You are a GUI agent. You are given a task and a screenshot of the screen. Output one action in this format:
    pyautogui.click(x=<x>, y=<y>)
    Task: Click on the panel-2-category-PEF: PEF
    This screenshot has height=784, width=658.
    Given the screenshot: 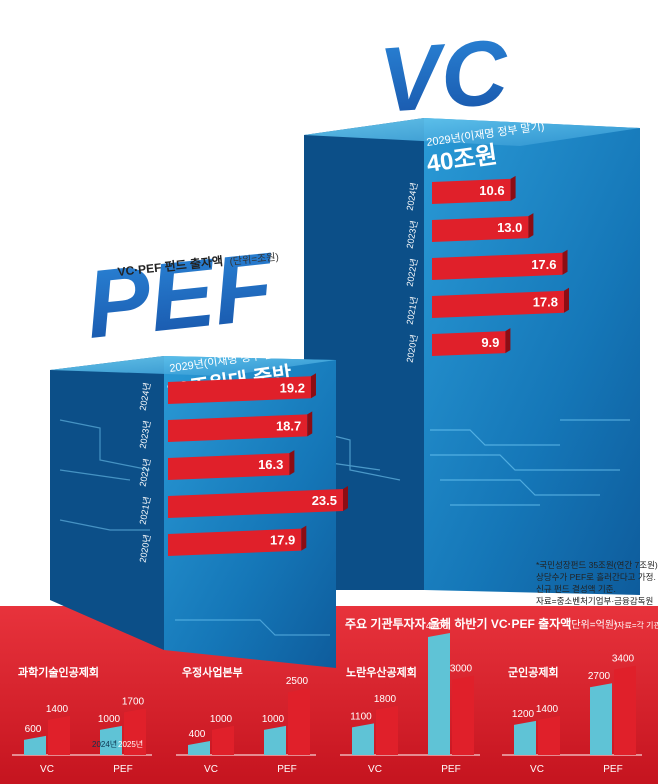 What is the action you would take?
    pyautogui.click(x=450, y=769)
    